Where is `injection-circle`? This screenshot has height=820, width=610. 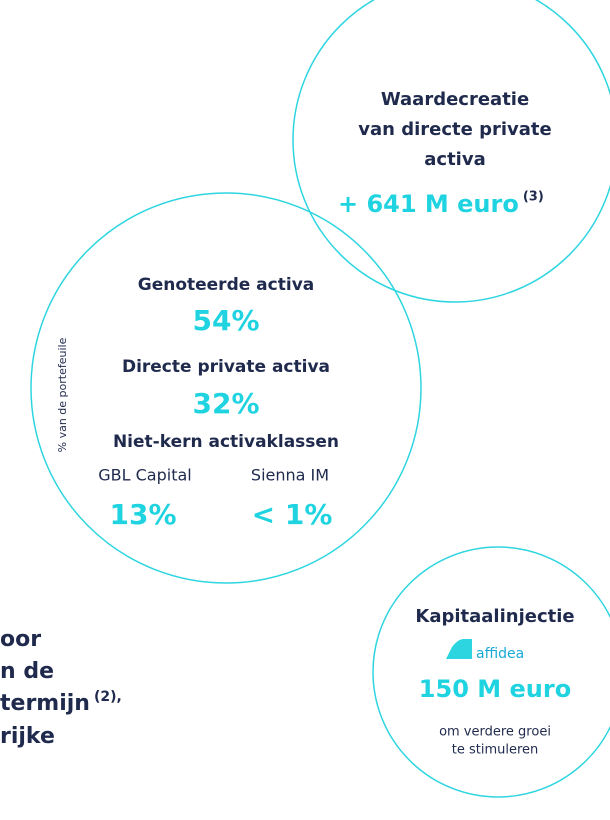
injection-circle is located at coordinates (491, 672).